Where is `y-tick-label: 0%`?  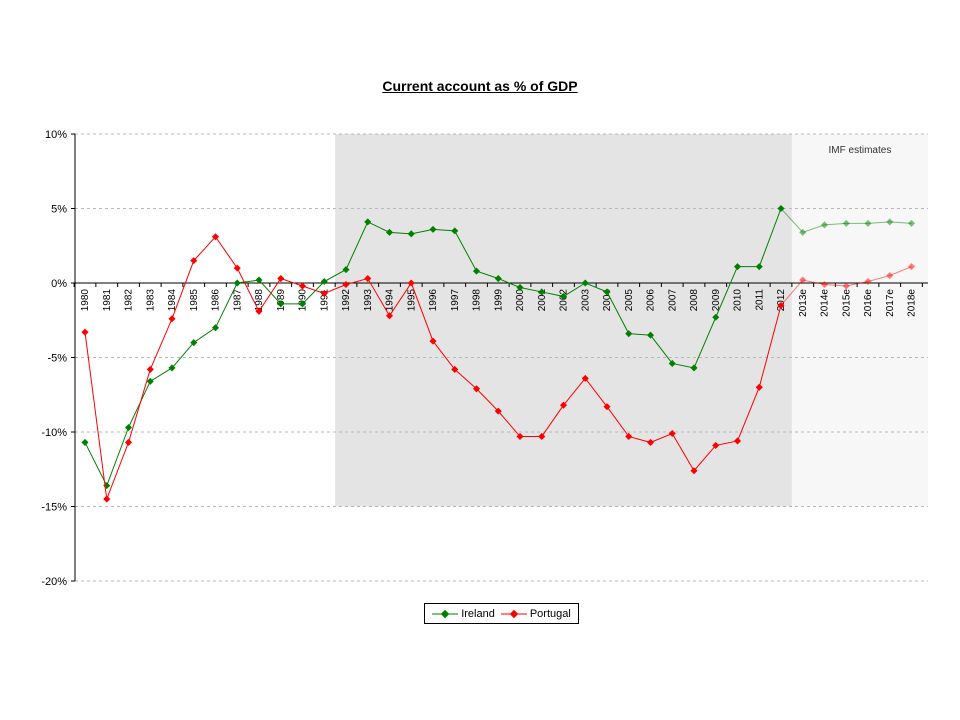 y-tick-label: 0% is located at coordinates (59, 284).